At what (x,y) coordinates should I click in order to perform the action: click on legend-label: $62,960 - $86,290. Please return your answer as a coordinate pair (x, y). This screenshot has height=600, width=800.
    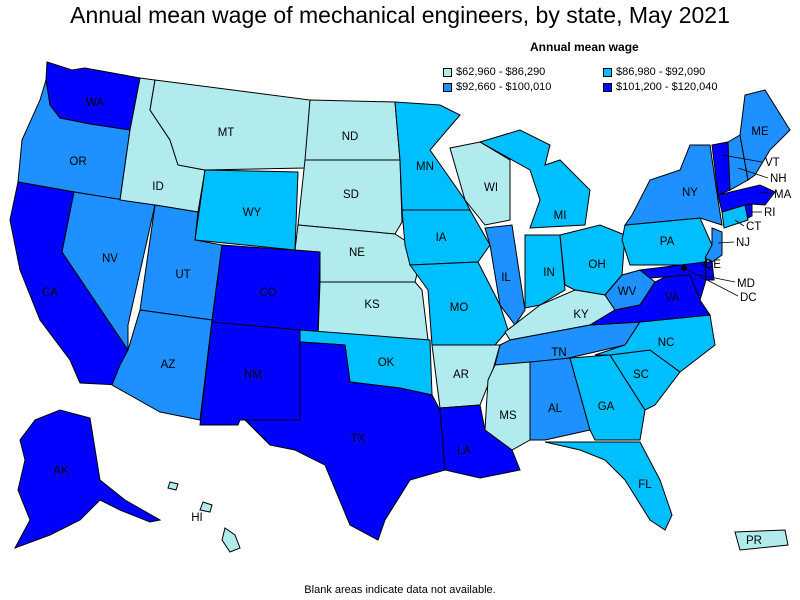
    Looking at the image, I should click on (501, 72).